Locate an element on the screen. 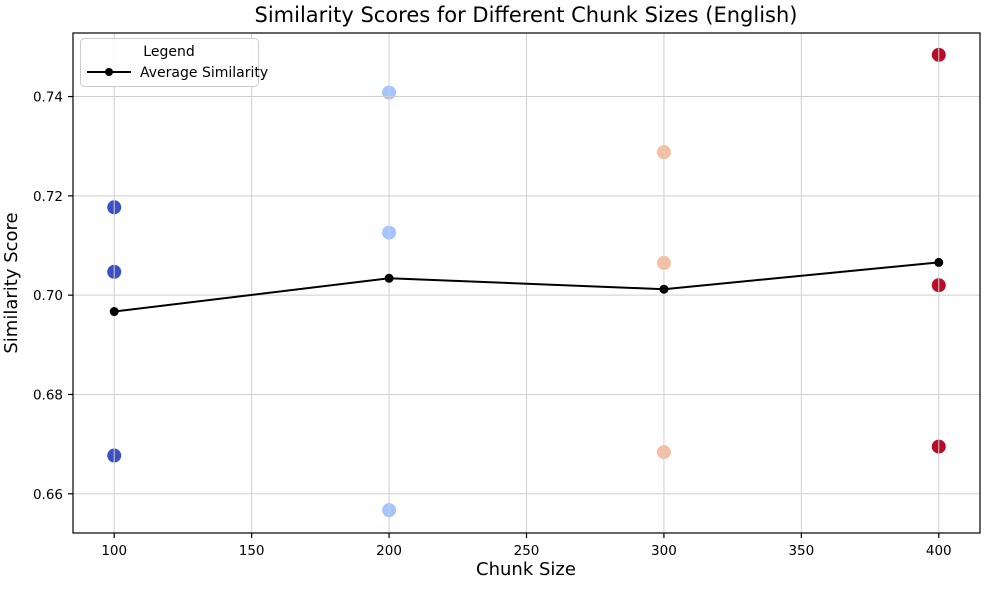  legend: Legend Average Similarity is located at coordinates (174, 62).